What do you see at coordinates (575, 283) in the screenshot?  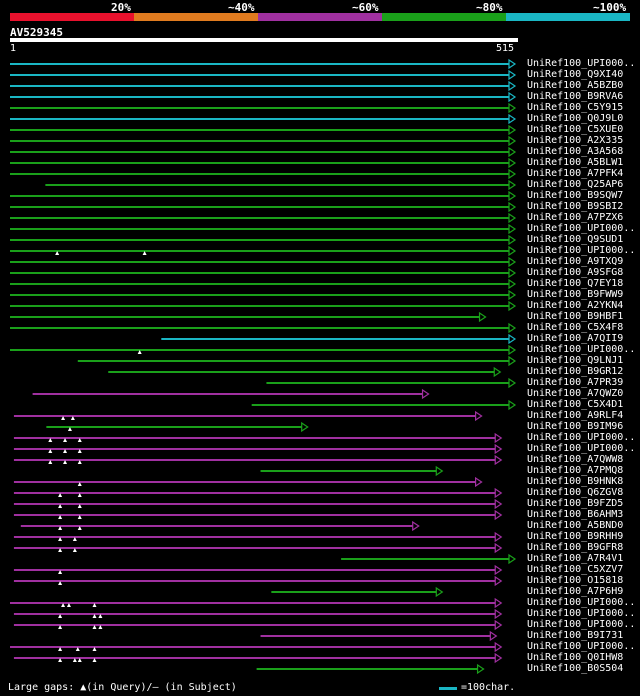 I see `hit-name-link: UniRef100_Q7EY18` at bounding box center [575, 283].